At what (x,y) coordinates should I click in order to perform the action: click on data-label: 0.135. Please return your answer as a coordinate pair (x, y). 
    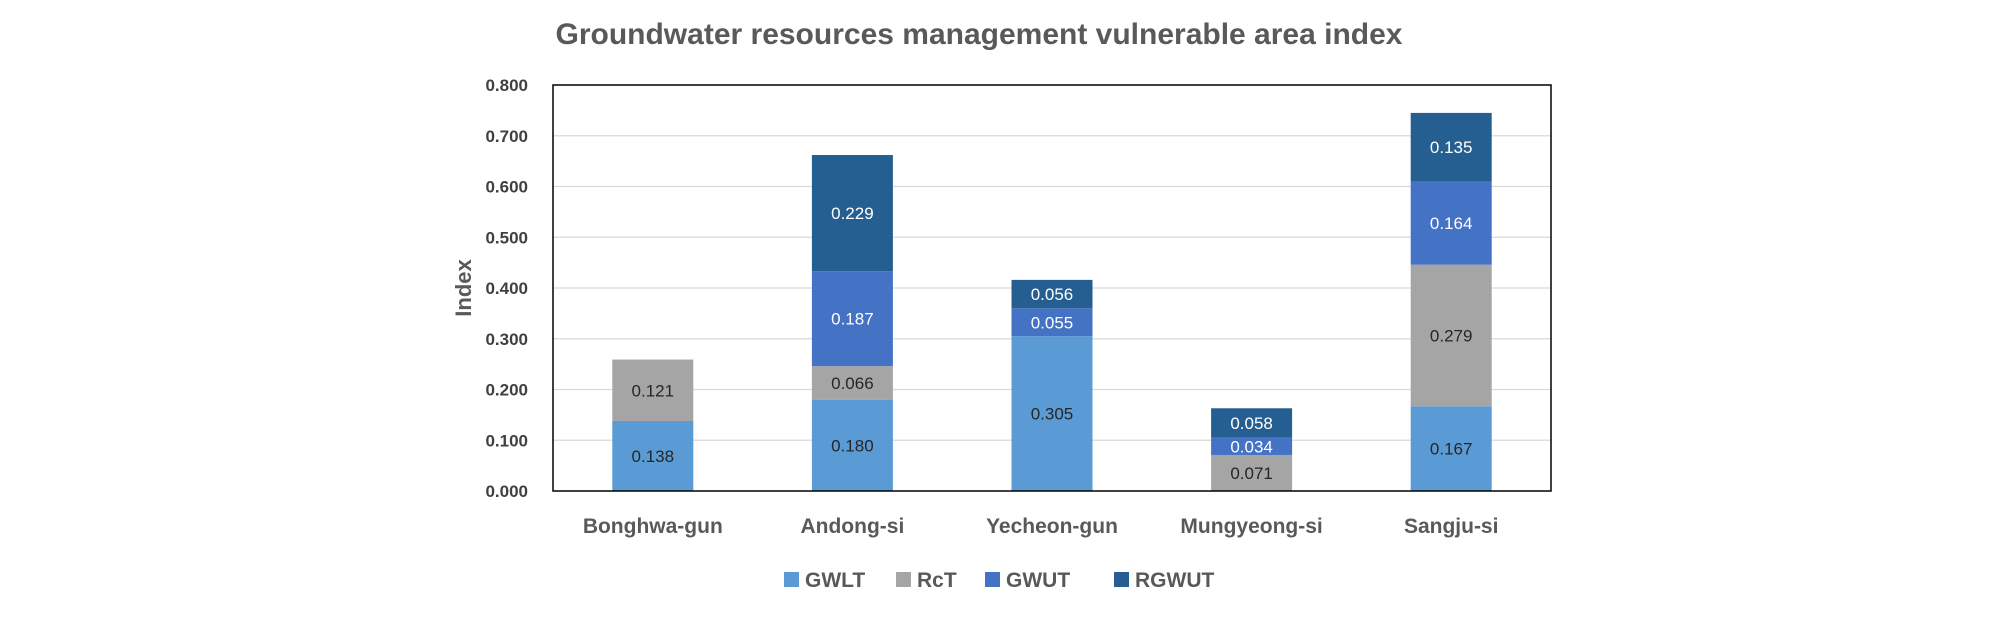
    Looking at the image, I should click on (1451, 147).